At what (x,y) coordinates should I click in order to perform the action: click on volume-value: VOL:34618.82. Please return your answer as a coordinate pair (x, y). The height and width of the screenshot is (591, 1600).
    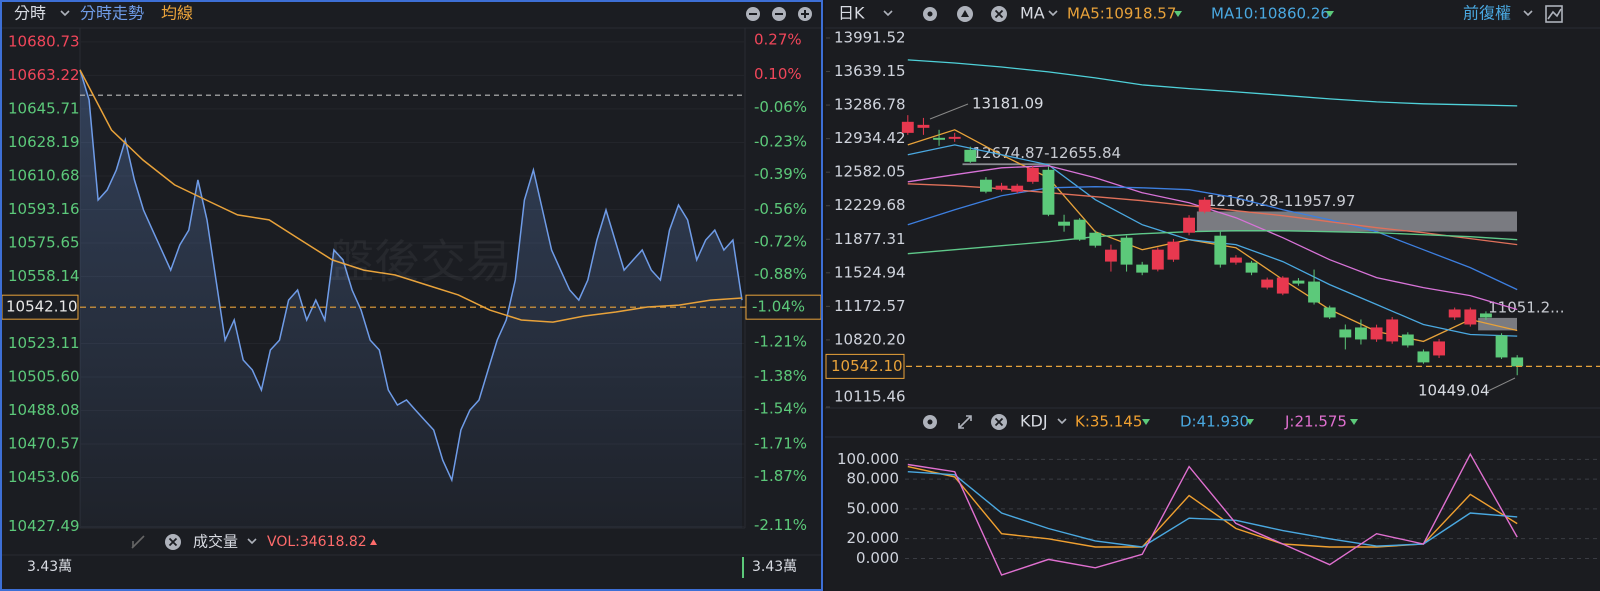
    Looking at the image, I should click on (317, 542).